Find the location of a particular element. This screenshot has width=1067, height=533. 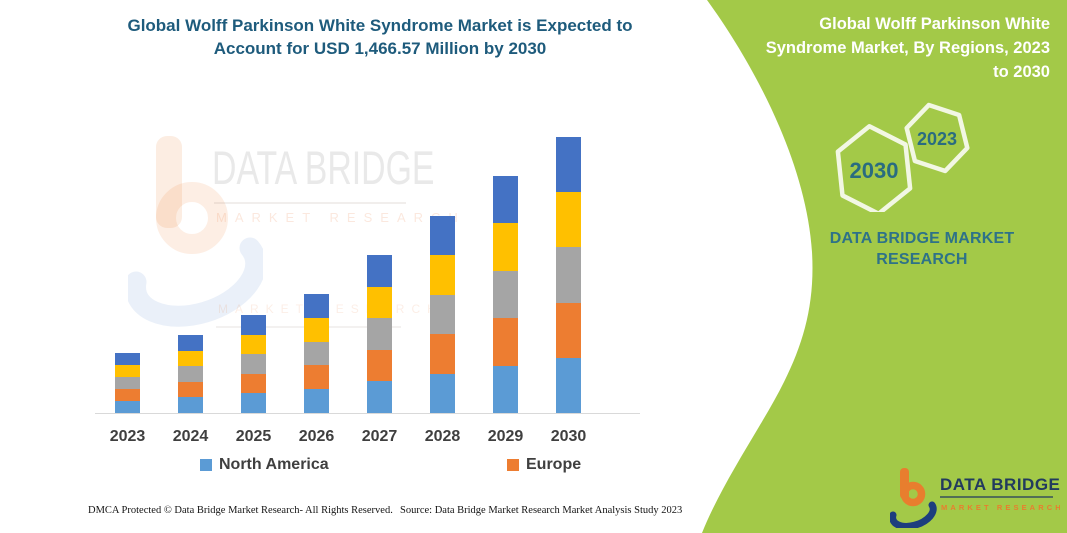

bar-2025 is located at coordinates (253, 364).